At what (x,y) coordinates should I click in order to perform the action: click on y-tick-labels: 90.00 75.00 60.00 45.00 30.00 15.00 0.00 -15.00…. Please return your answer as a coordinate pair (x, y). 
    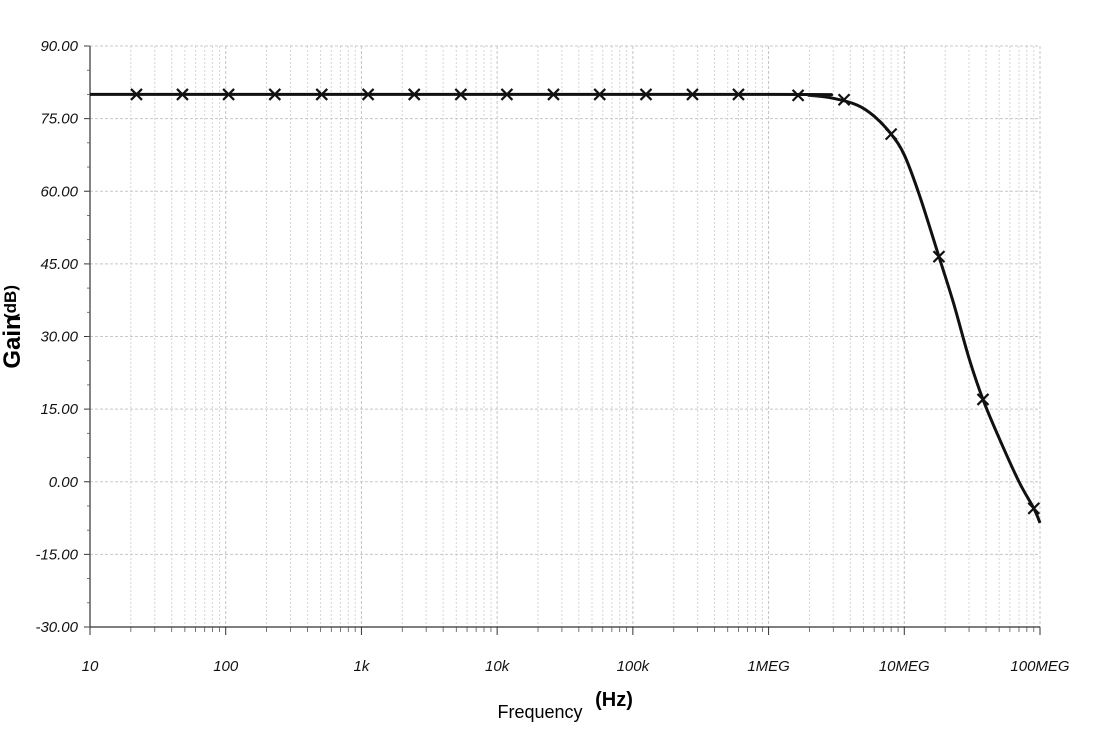
    Looking at the image, I should click on (56, 337).